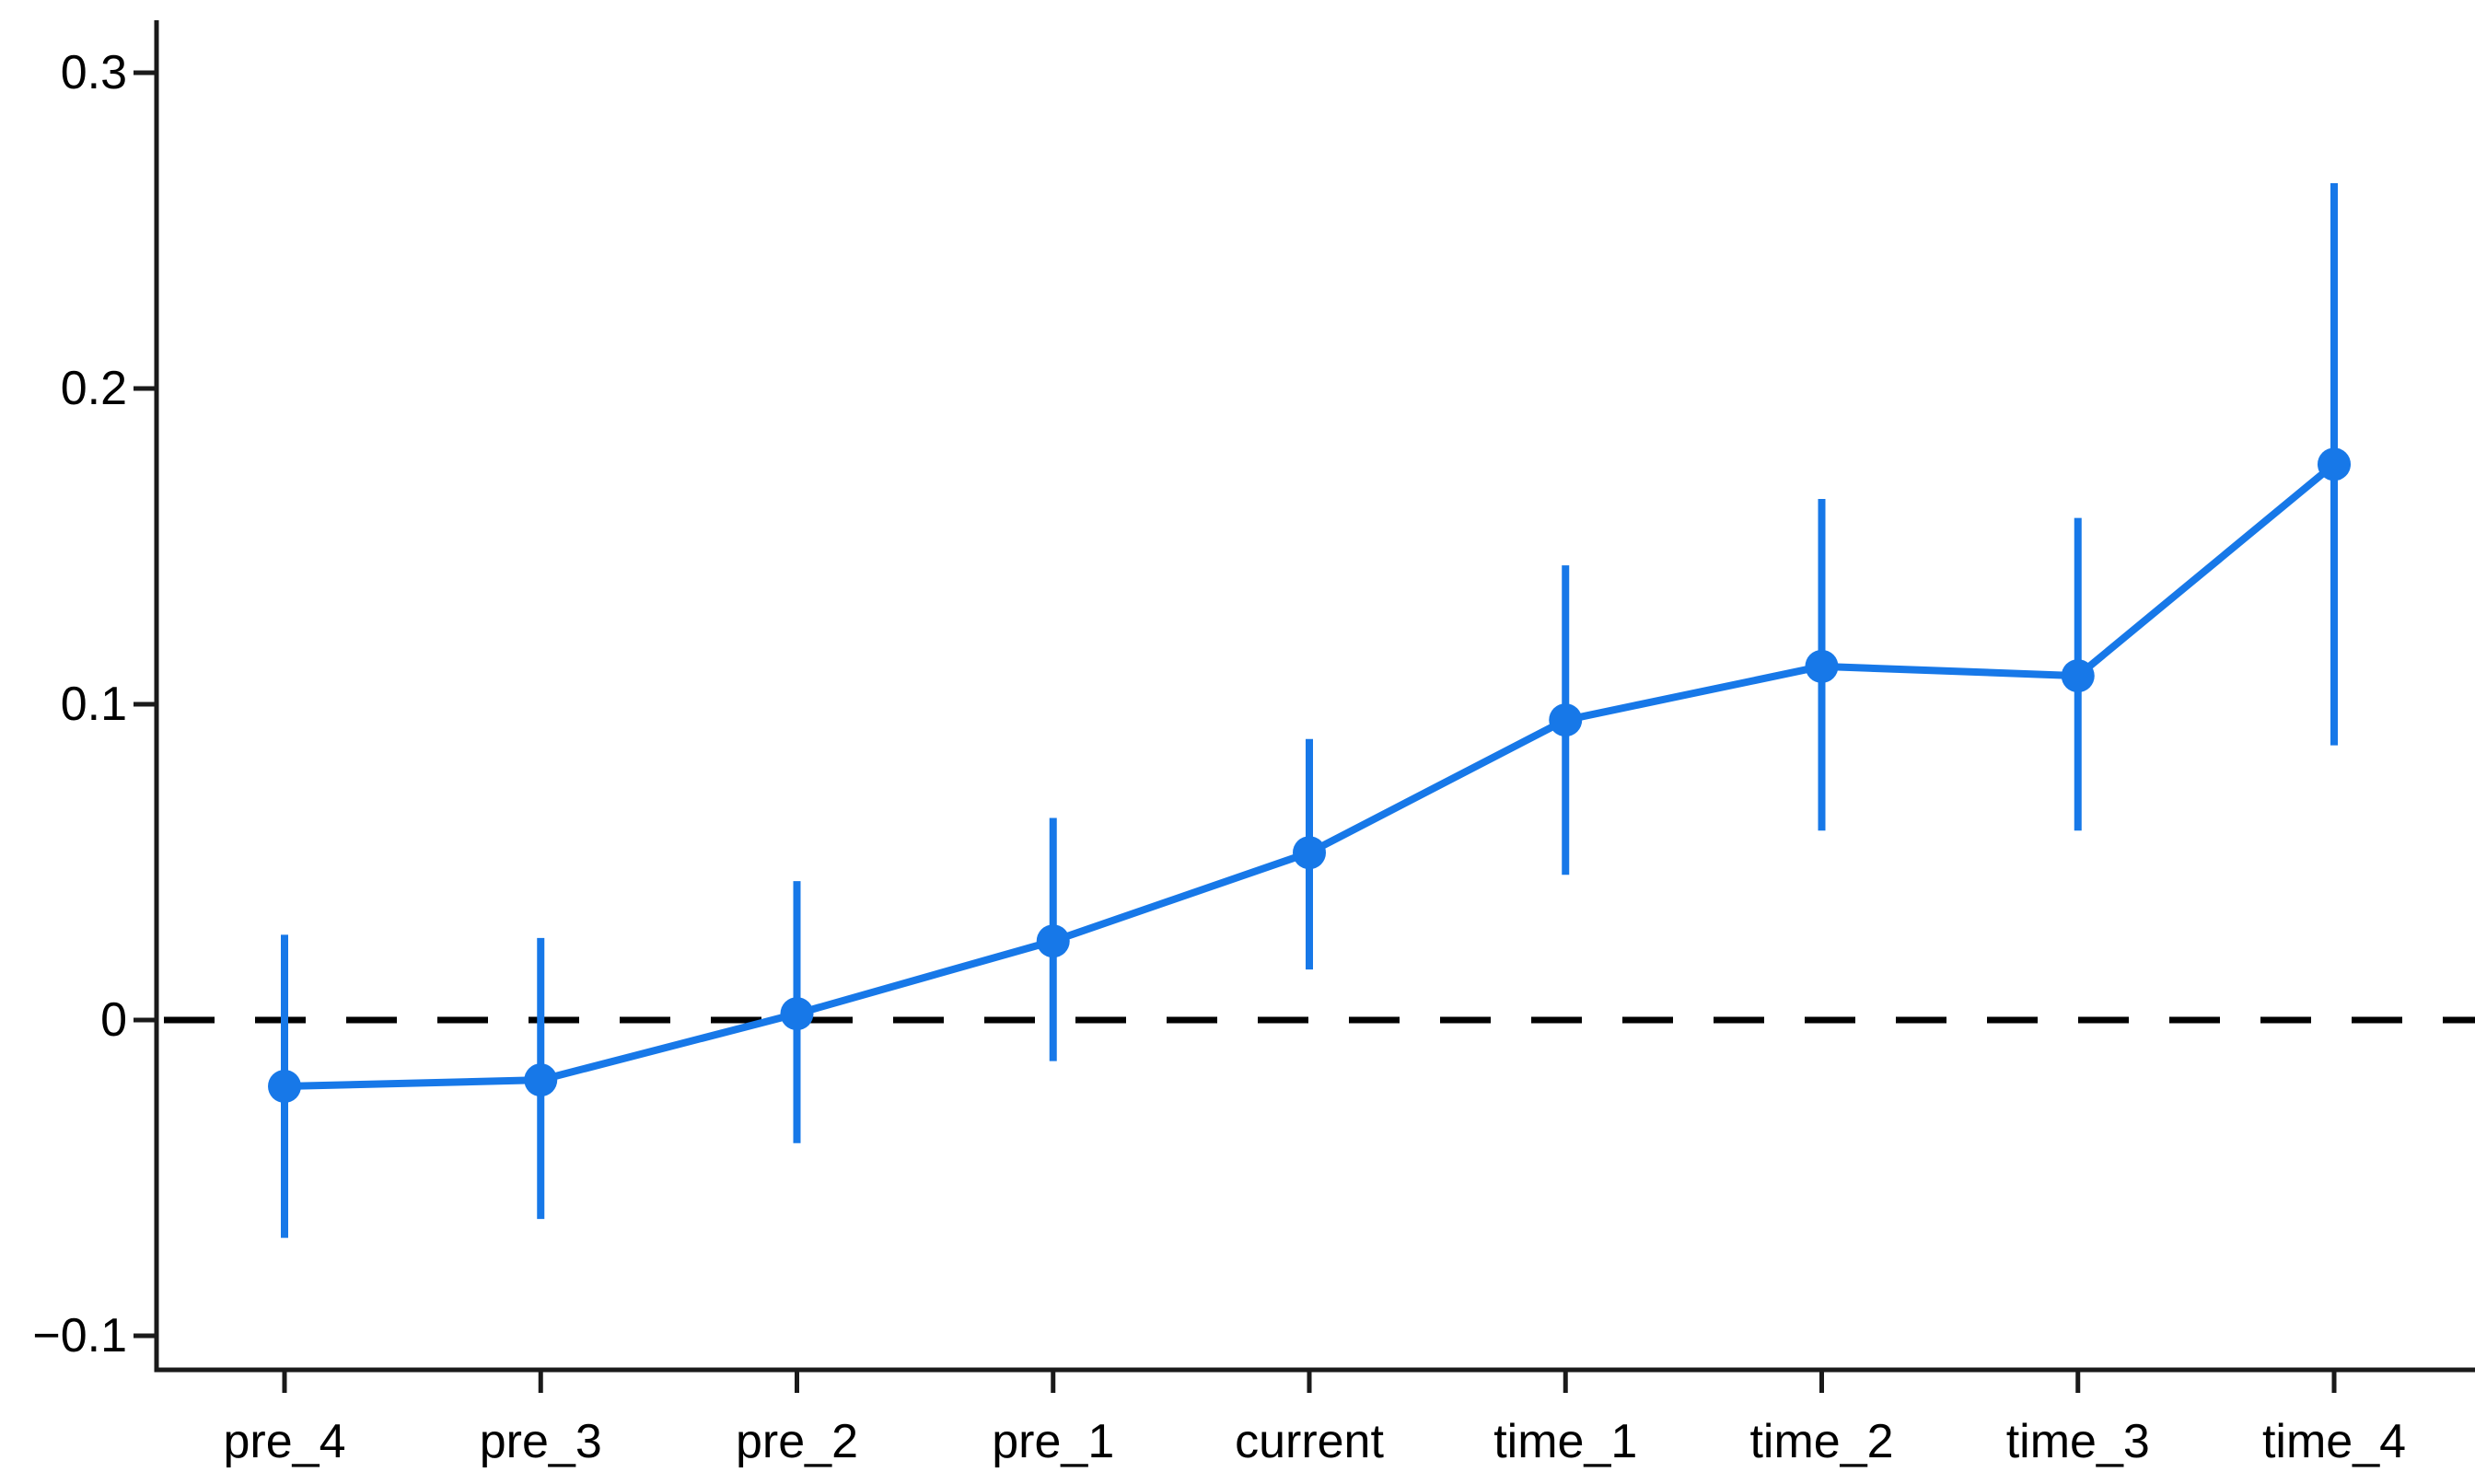 This screenshot has height=1484, width=2475. I want to click on y-tick-label: 0.2, so click(94, 388).